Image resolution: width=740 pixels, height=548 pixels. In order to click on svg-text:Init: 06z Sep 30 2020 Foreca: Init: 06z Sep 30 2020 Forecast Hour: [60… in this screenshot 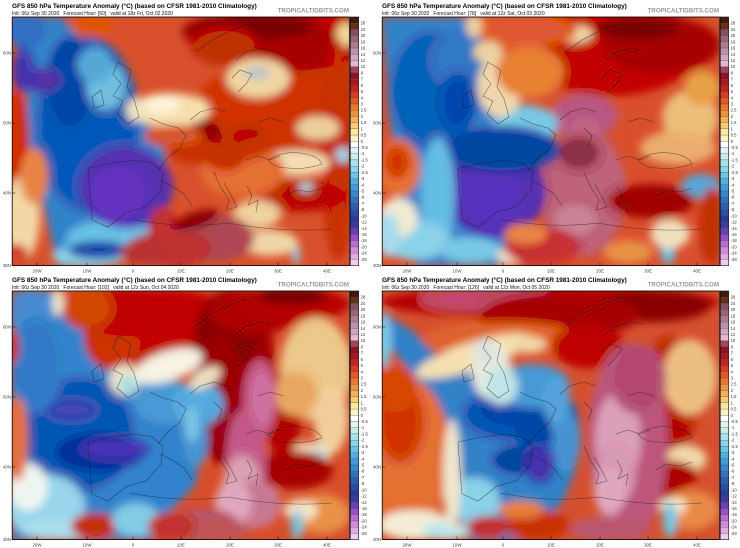, I will do `click(92, 14)`.